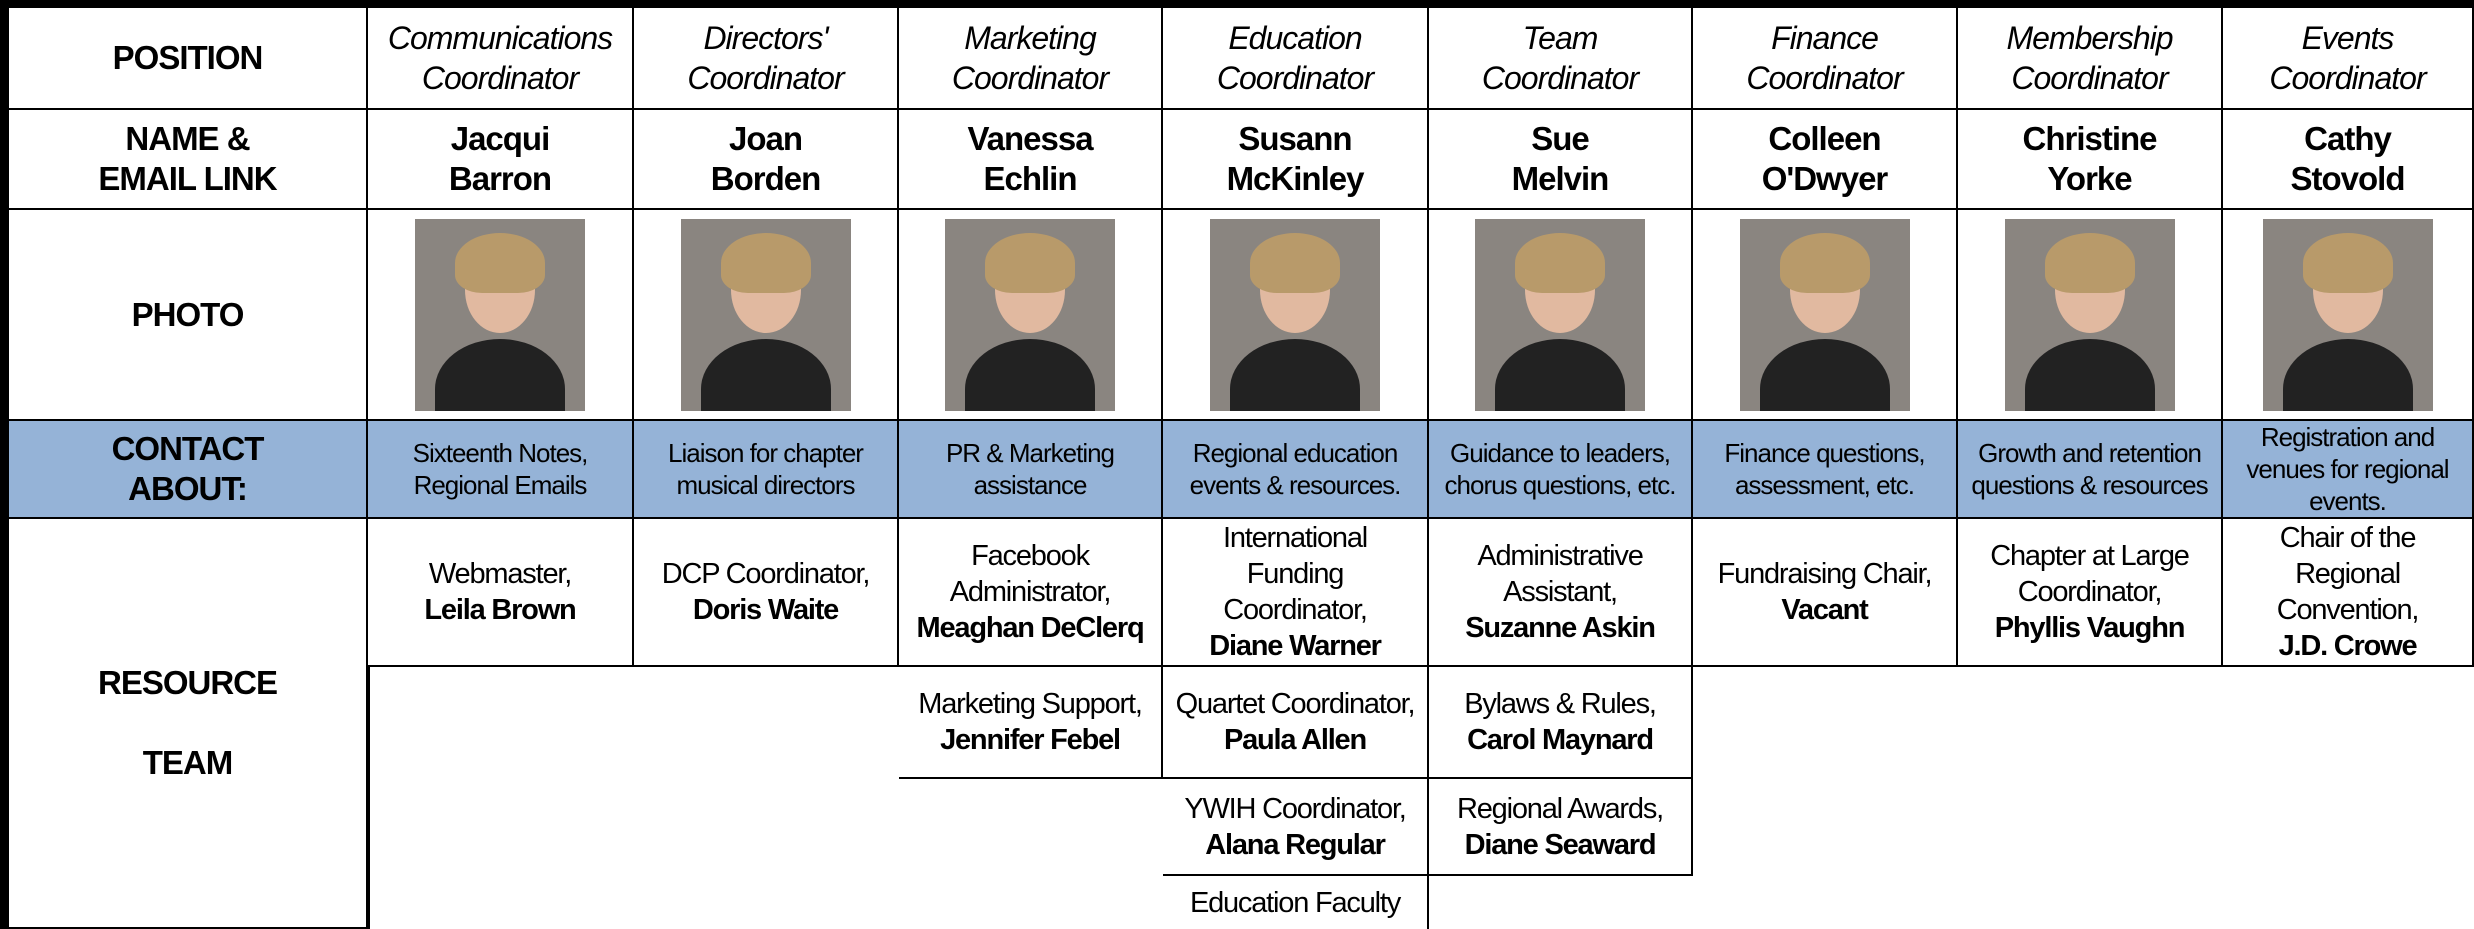 This screenshot has height=929, width=2474. What do you see at coordinates (187, 762) in the screenshot?
I see `row-label-text: TEAM` at bounding box center [187, 762].